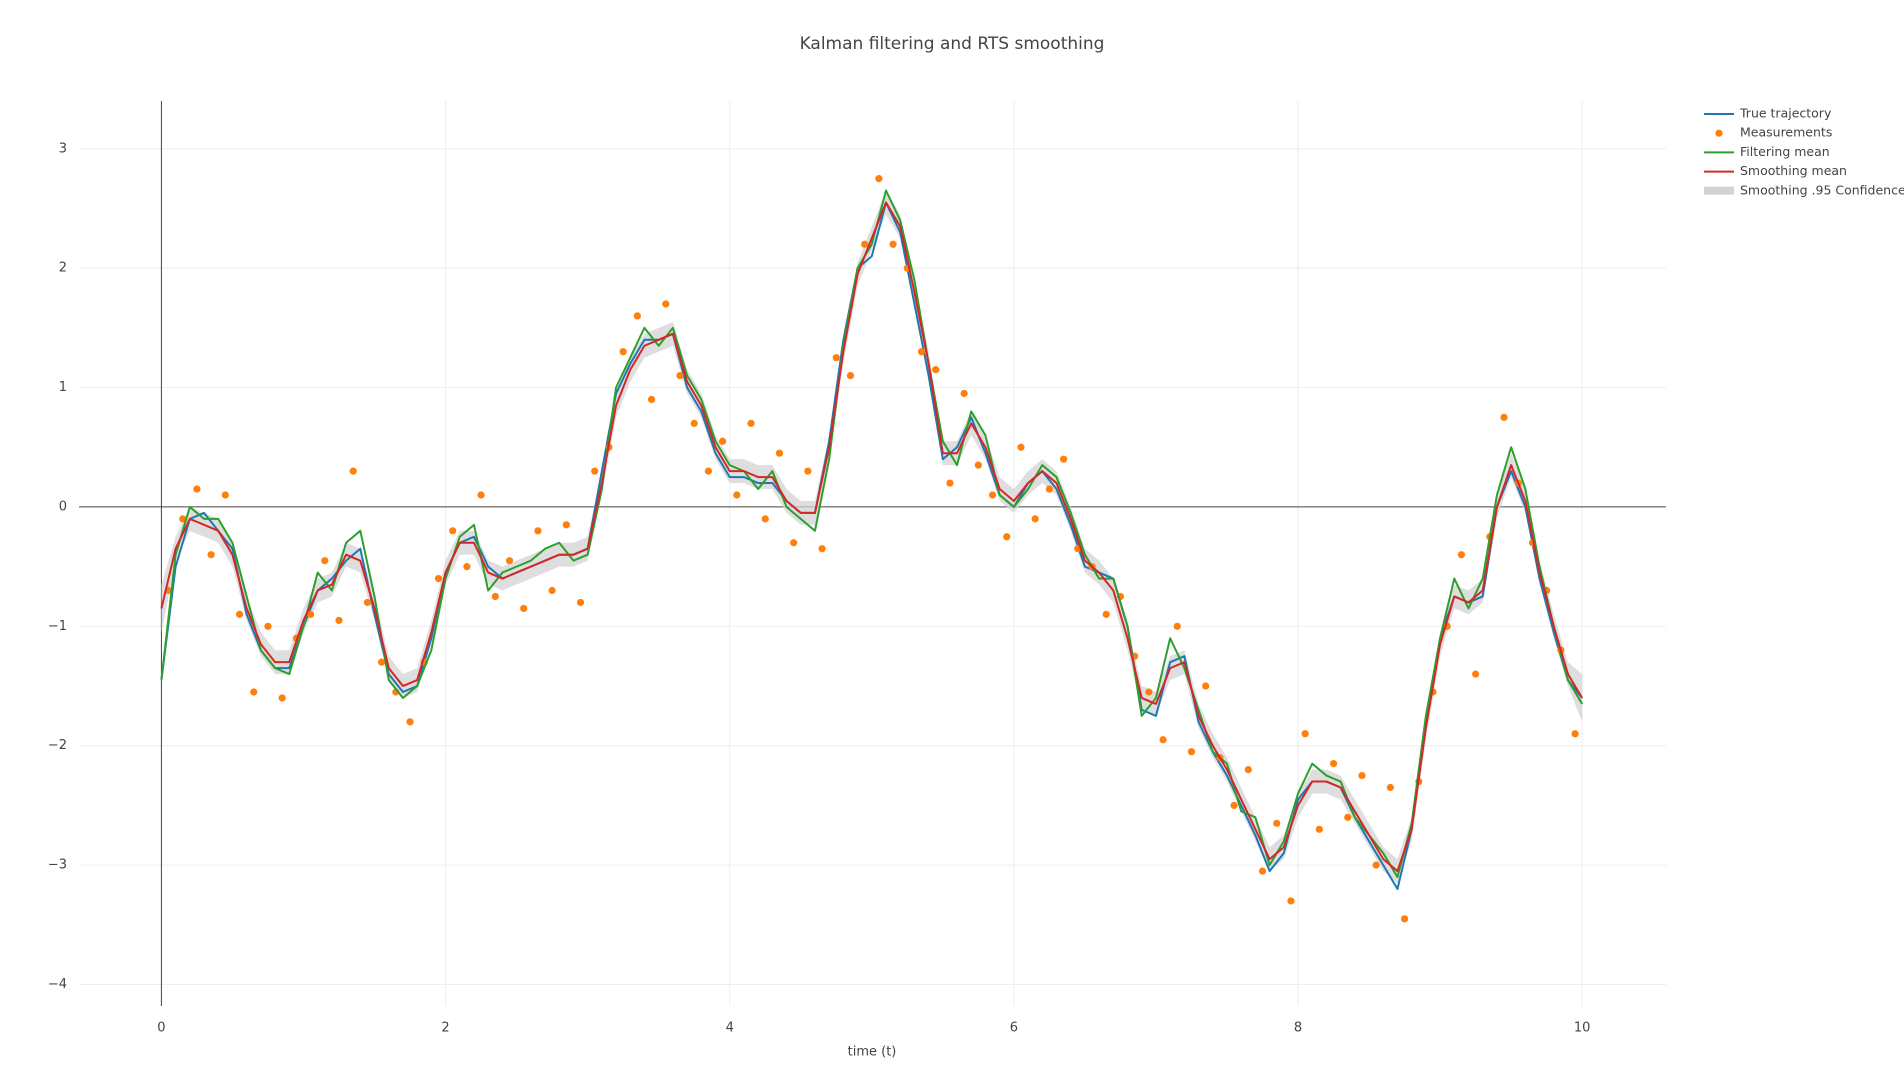 The width and height of the screenshot is (1904, 1085). What do you see at coordinates (57, 626) in the screenshot?
I see `y-tick-label: −1` at bounding box center [57, 626].